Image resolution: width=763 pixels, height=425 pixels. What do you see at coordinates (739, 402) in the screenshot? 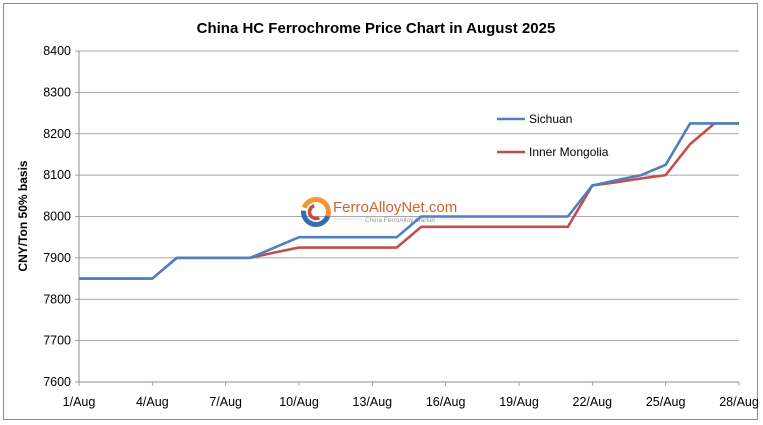
I see `x-tick-label: 28/Aug` at bounding box center [739, 402].